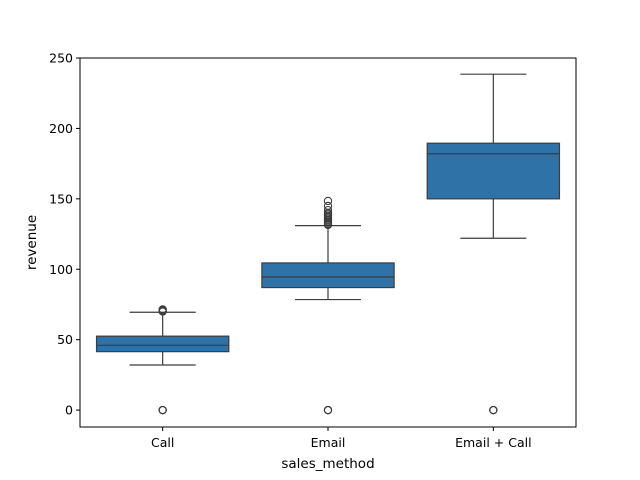 The height and width of the screenshot is (480, 640). Describe the element at coordinates (61, 198) in the screenshot. I see `y-tick-label: 150` at that location.